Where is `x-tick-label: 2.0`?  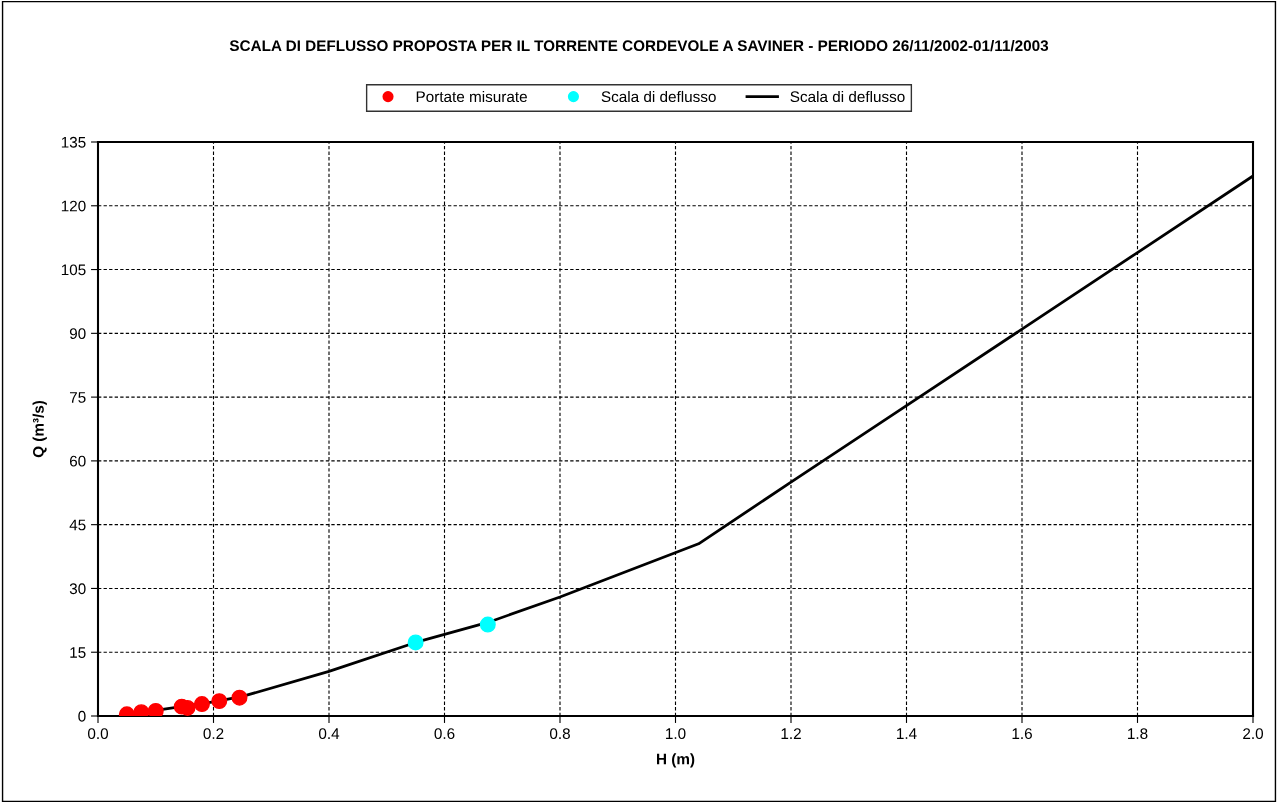 x-tick-label: 2.0 is located at coordinates (1253, 734).